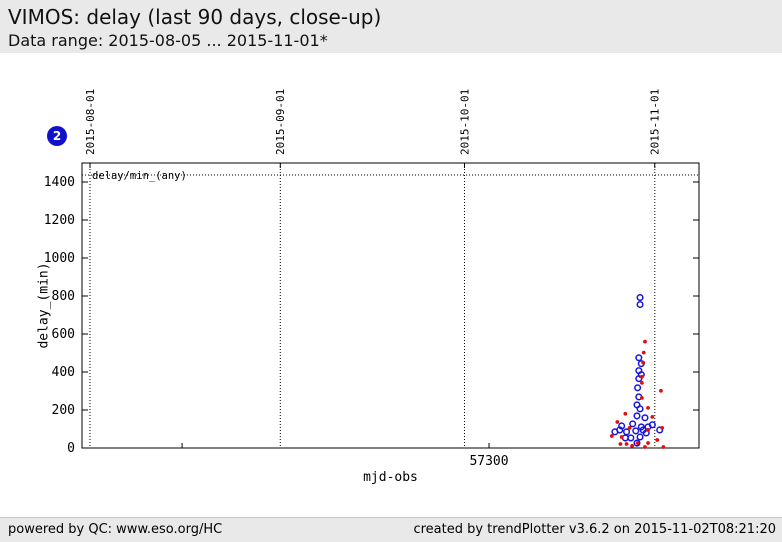 This screenshot has height=542, width=782. I want to click on x-tick-label: 57300, so click(488, 461).